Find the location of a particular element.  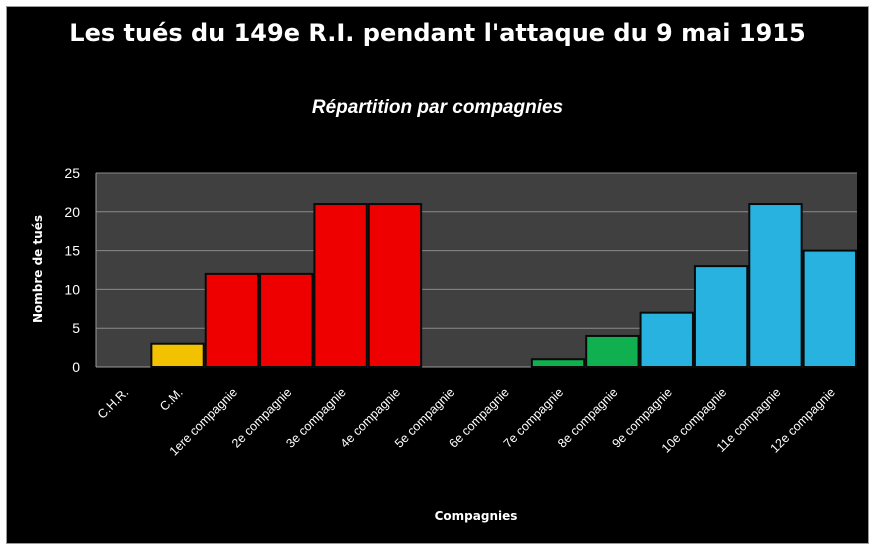

chart-subtitle: Répartition par compagnies is located at coordinates (437, 107).